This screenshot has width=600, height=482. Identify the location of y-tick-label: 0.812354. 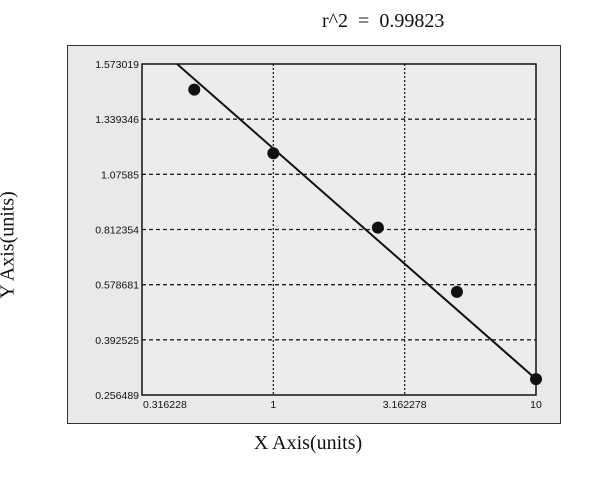
(117, 231).